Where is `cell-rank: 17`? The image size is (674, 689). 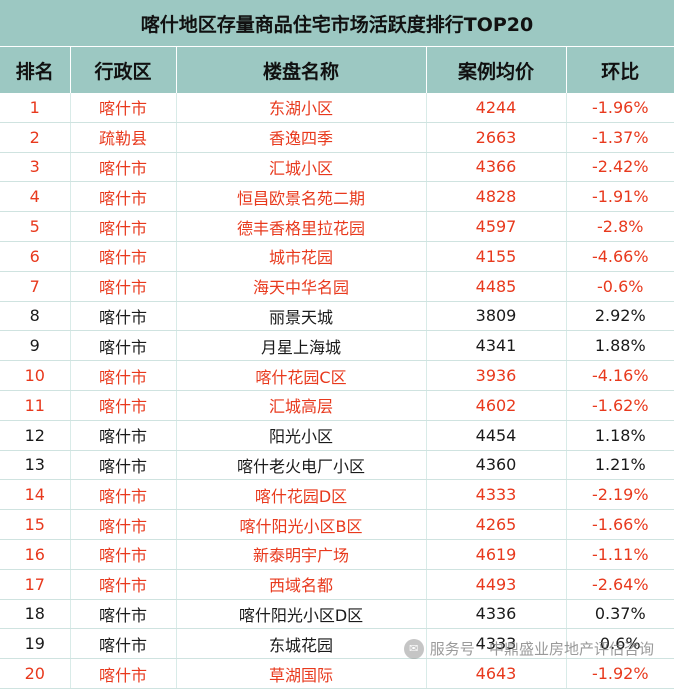
cell-rank: 17 is located at coordinates (35, 584).